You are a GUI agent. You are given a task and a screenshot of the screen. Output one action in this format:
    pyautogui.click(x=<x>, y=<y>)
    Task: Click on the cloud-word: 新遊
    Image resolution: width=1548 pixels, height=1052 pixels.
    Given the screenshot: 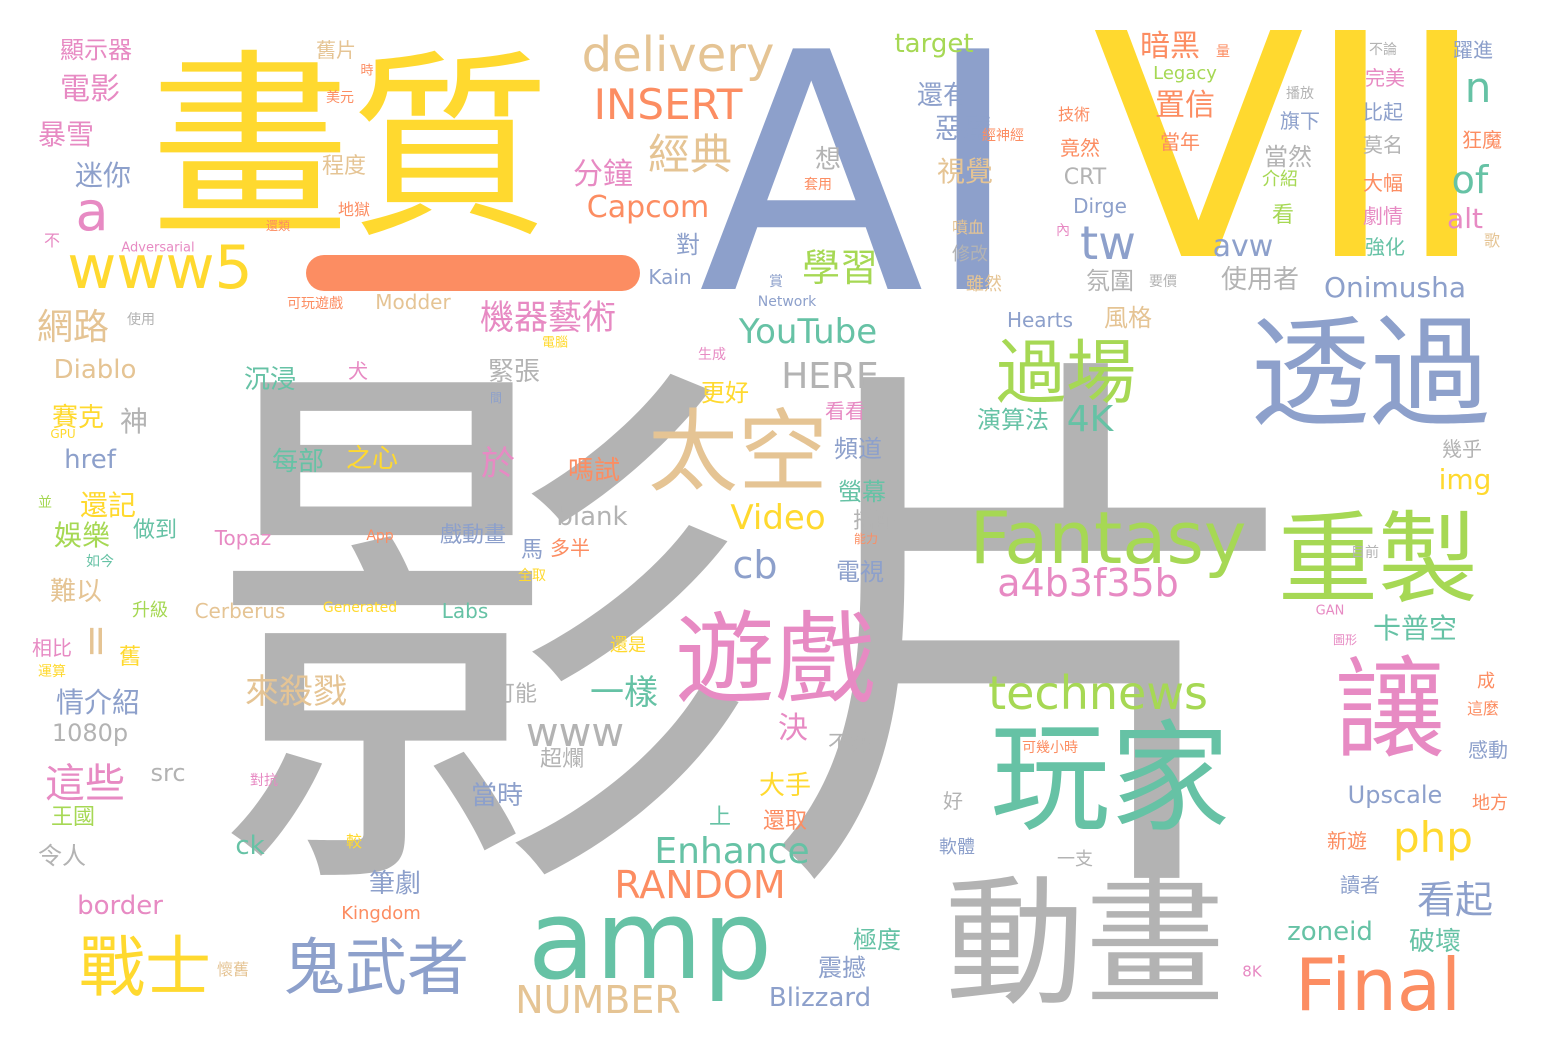 What is the action you would take?
    pyautogui.click(x=1347, y=841)
    